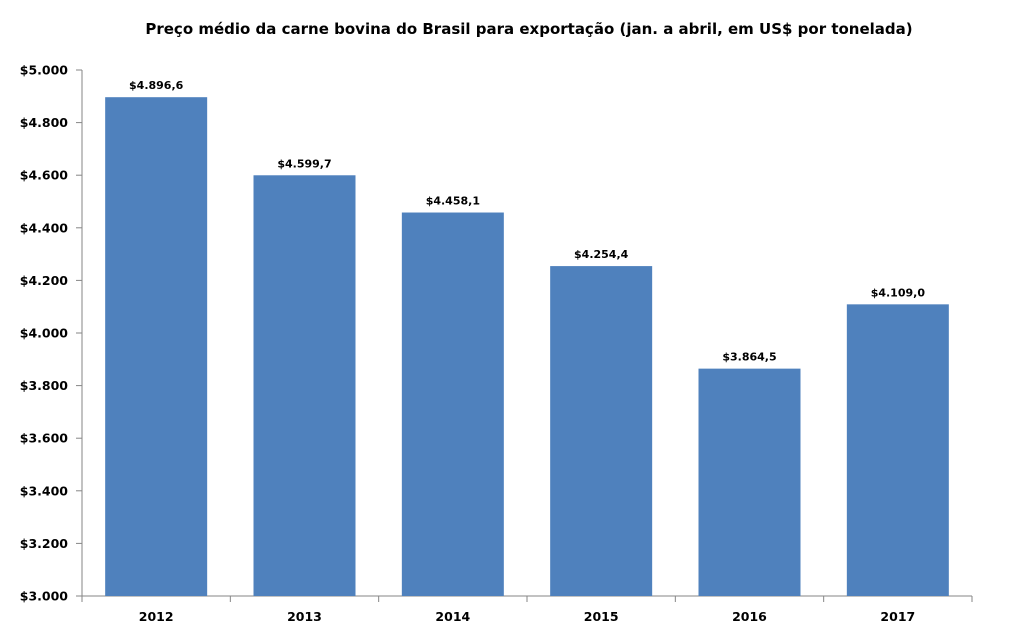  Describe the element at coordinates (452, 616) in the screenshot. I see `x-category-label-2014: 2014` at that location.